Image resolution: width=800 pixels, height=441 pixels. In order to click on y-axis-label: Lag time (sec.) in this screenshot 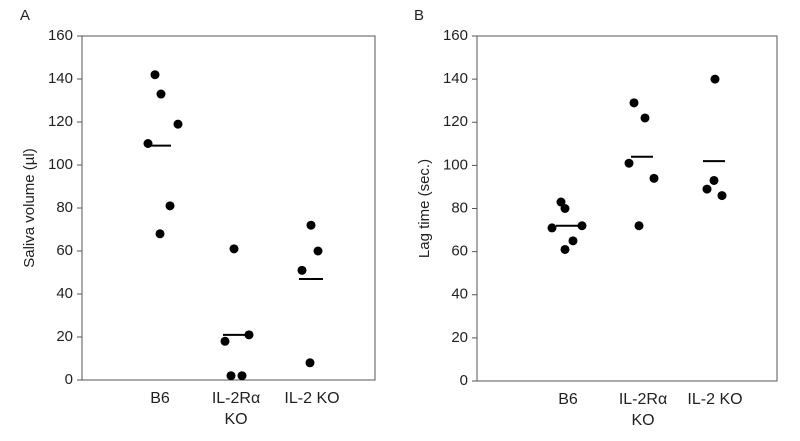, I will do `click(424, 208)`.